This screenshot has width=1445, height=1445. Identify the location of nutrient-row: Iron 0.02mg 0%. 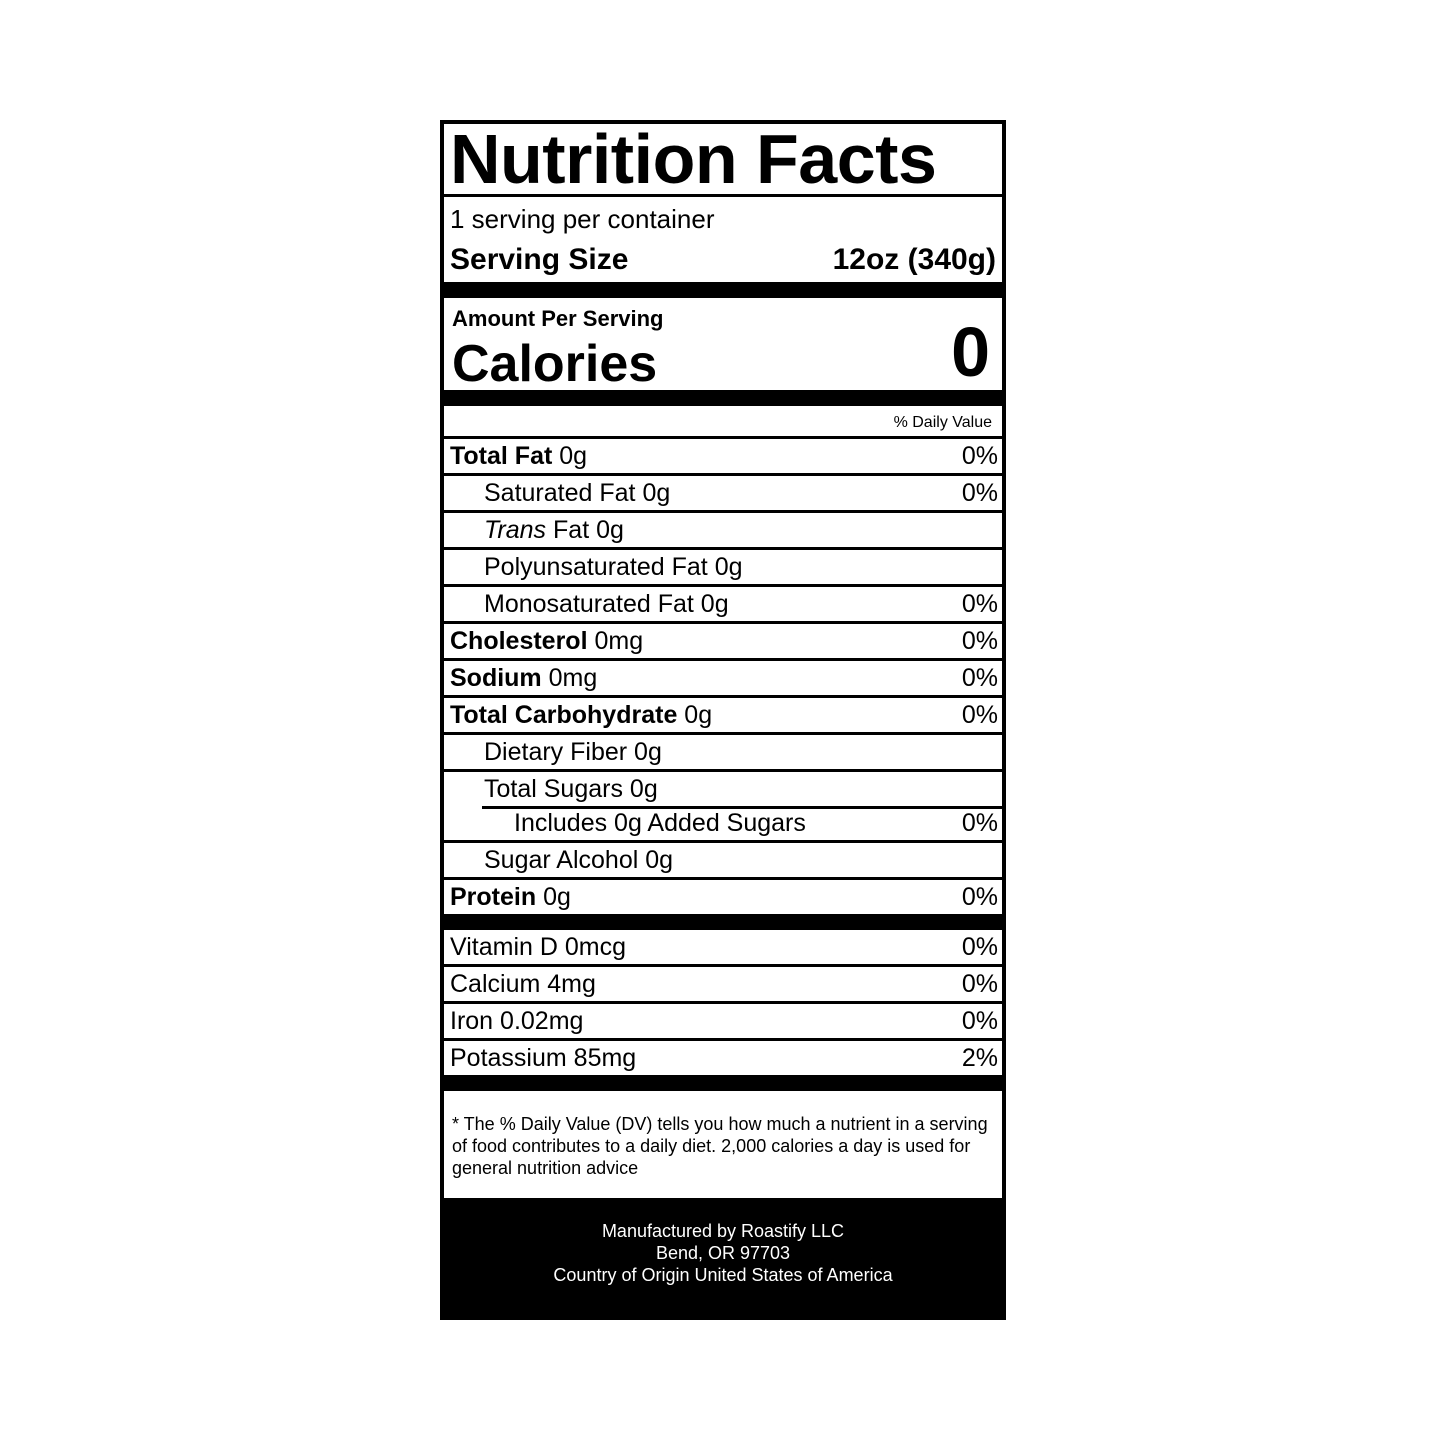
(723, 1019).